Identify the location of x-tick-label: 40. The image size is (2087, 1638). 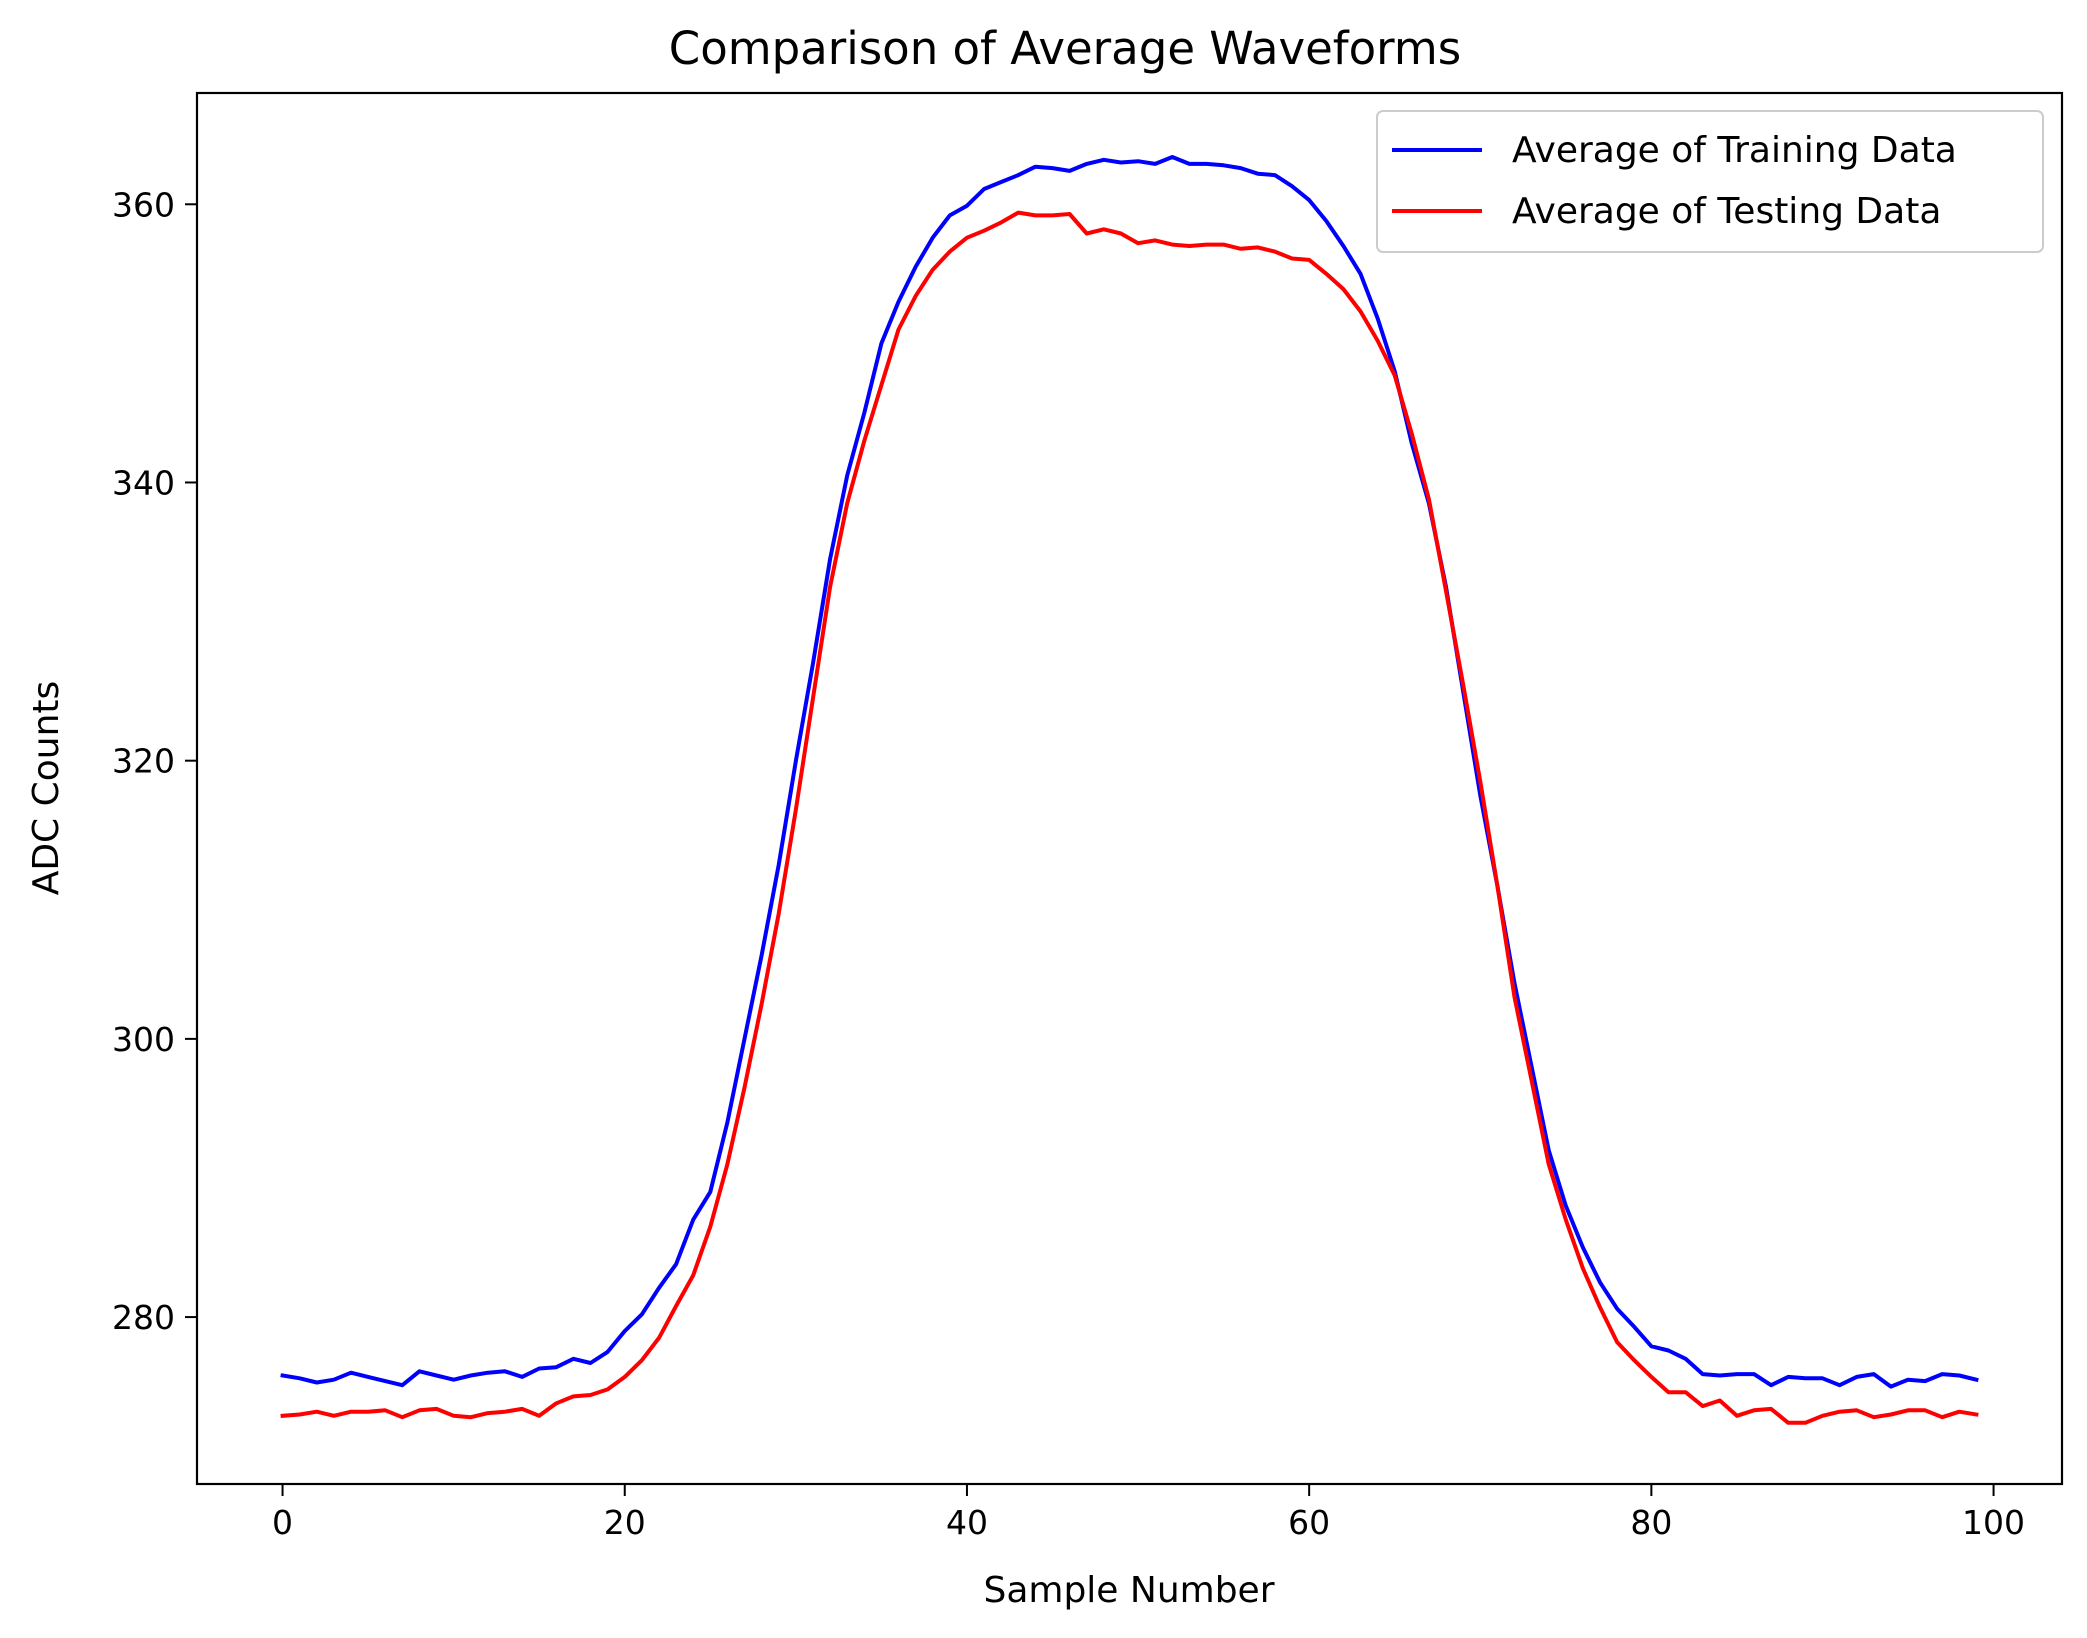
(967, 1522).